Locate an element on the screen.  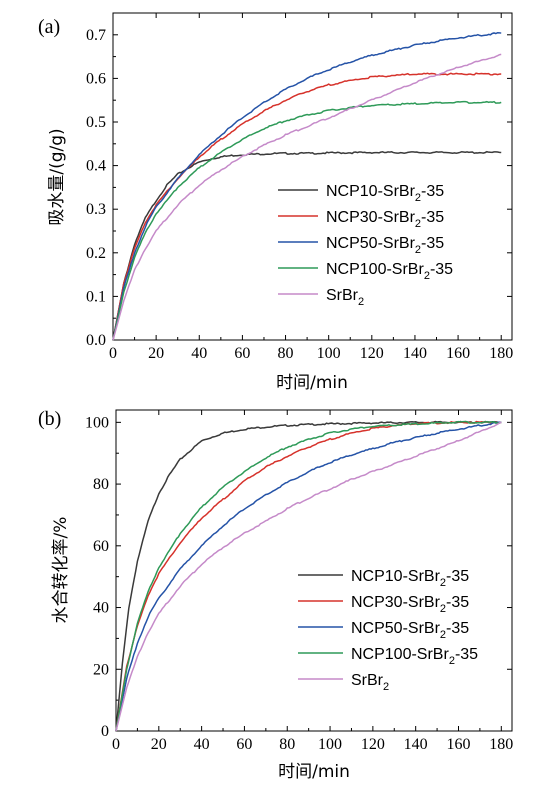
y-tick-label: 100 is located at coordinates (97, 422).